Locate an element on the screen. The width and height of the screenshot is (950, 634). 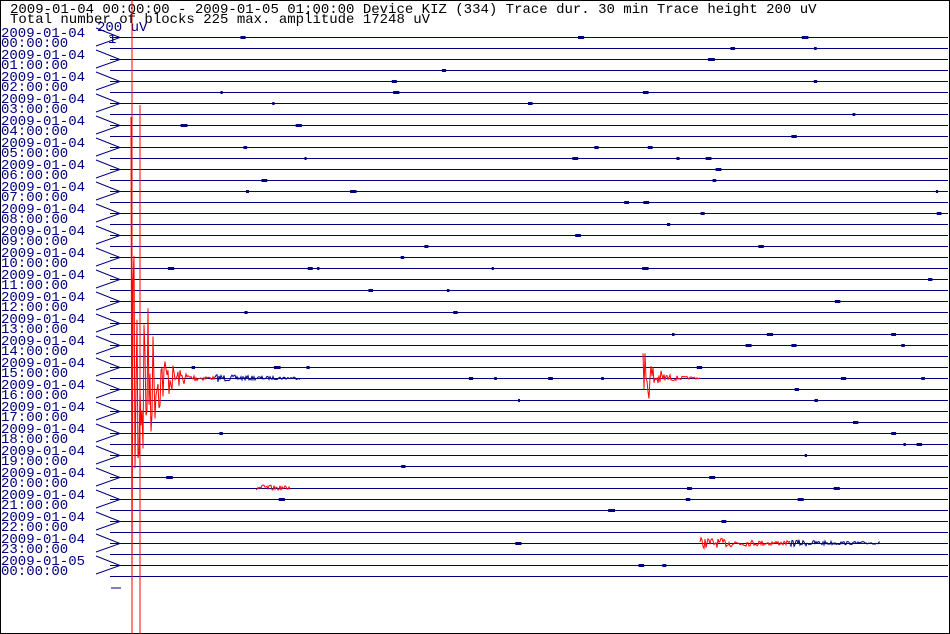
row-date: 2009-01-05 is located at coordinates (43, 562).